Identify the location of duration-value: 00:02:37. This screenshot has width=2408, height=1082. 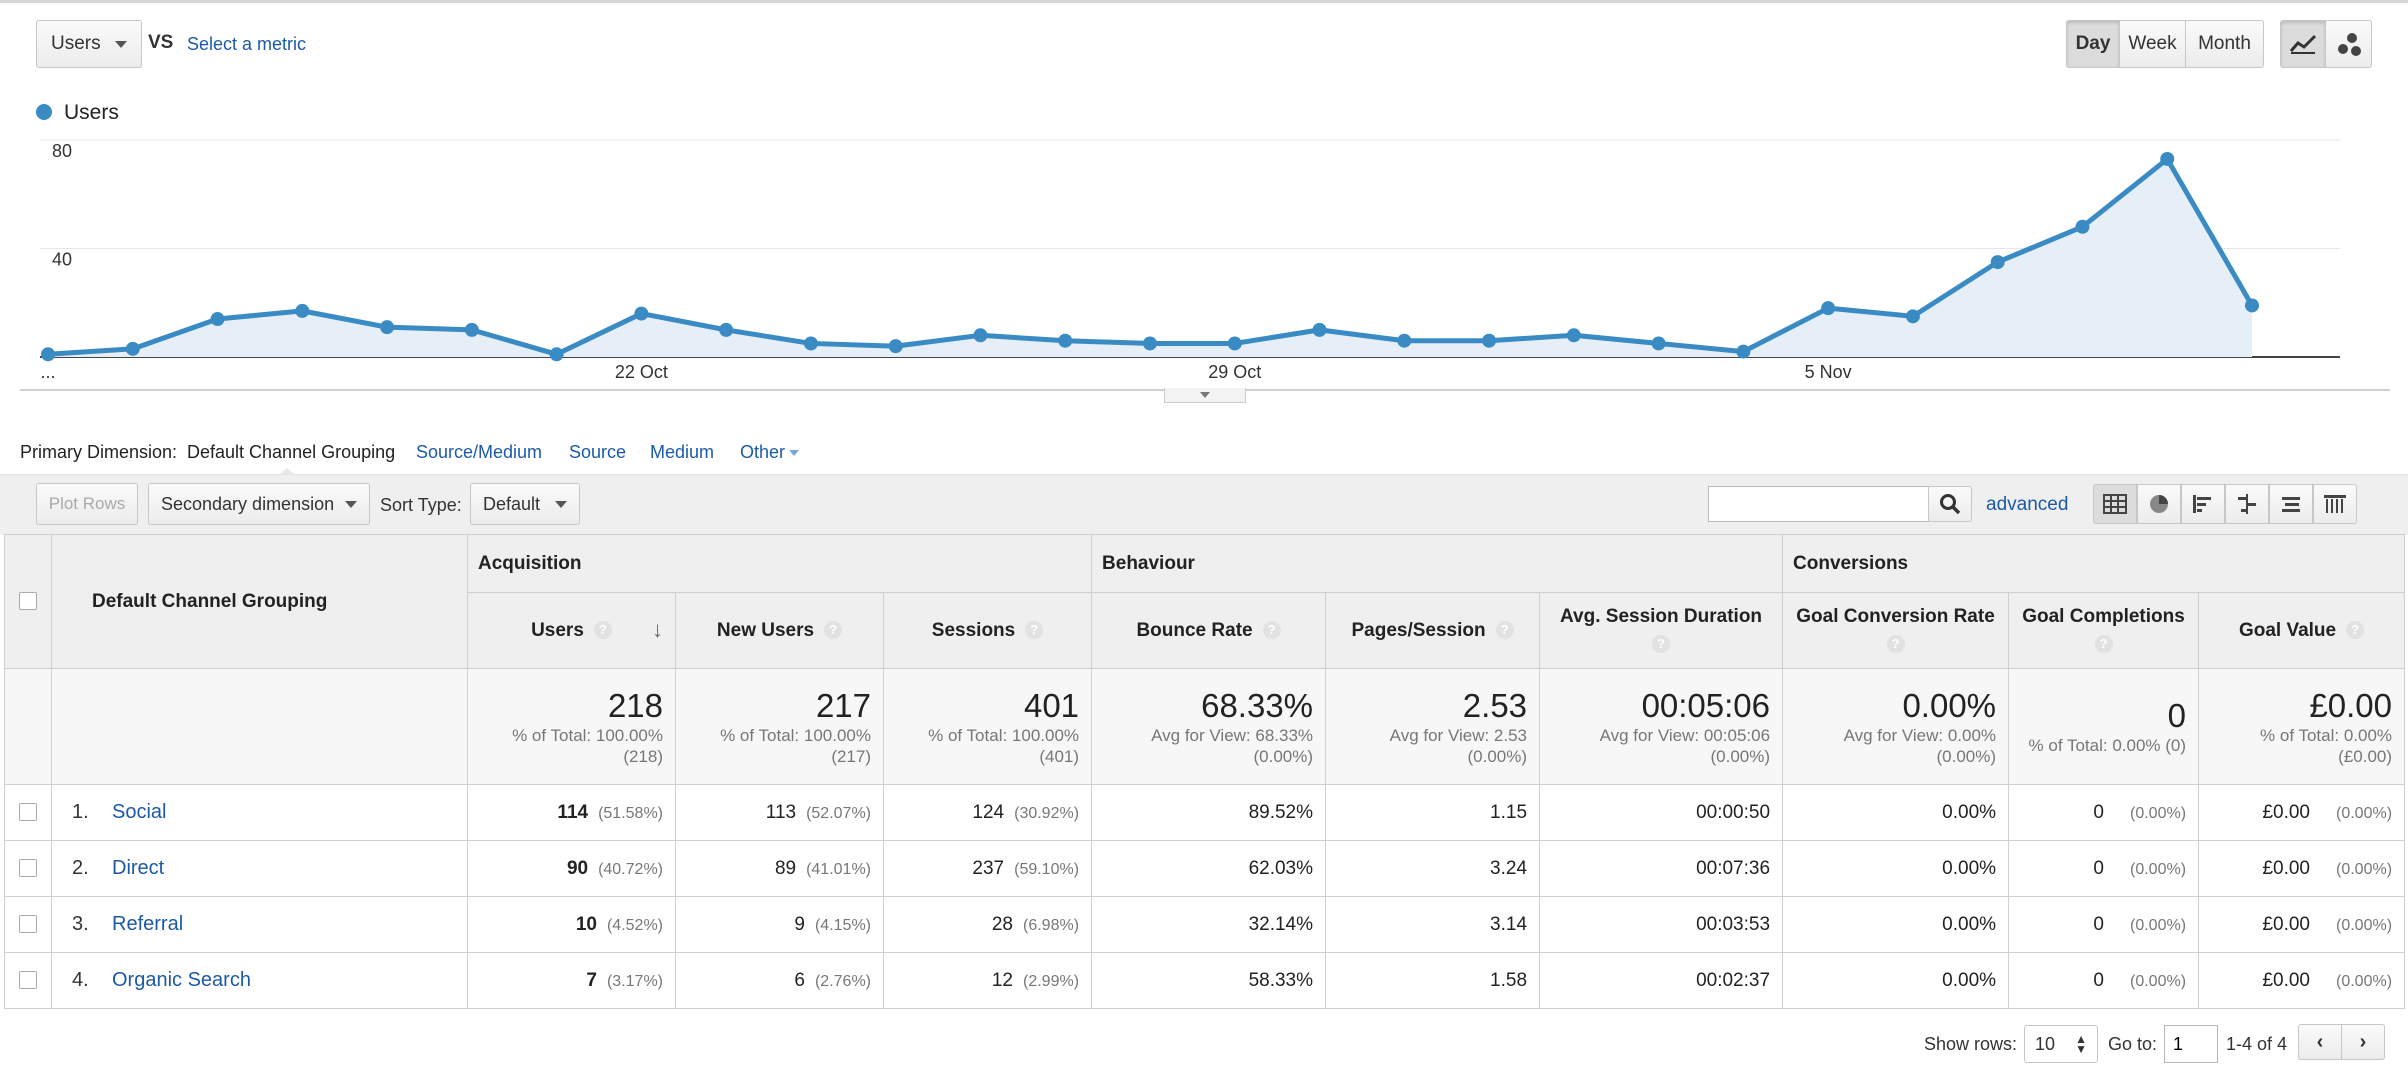
(1733, 980).